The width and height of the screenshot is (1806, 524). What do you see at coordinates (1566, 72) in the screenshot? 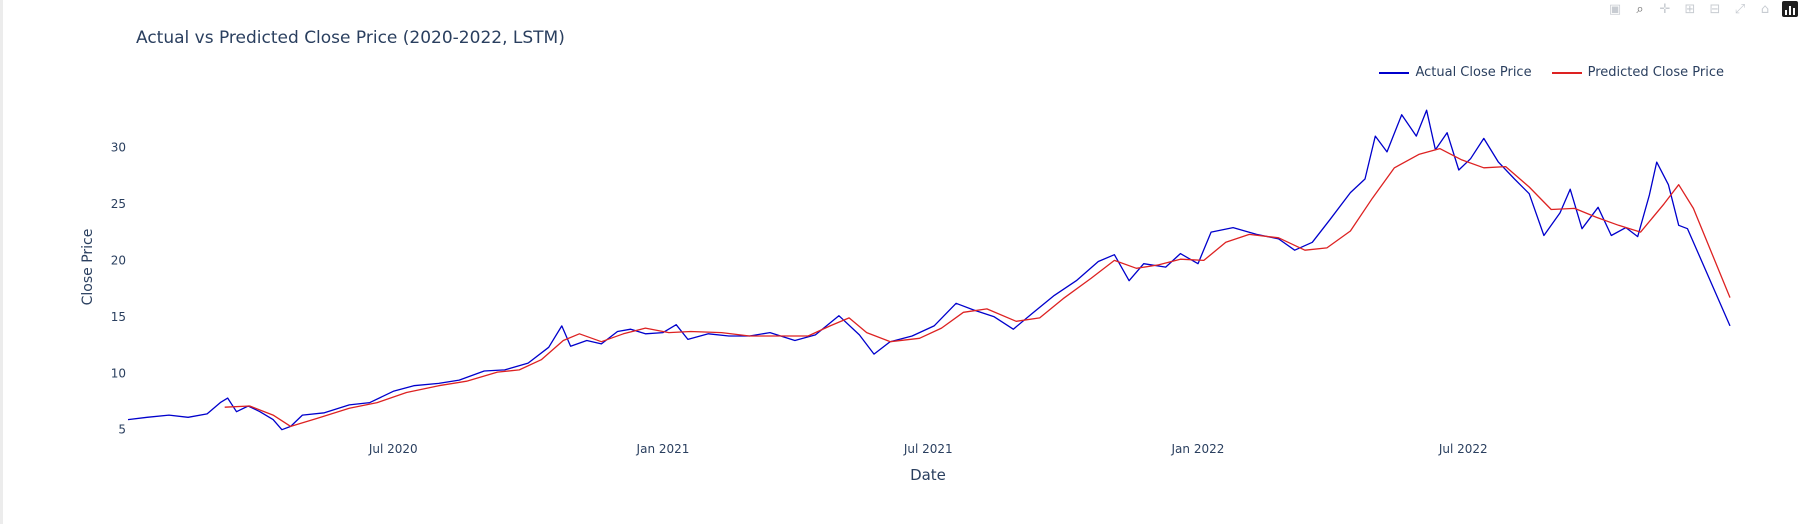
I see `legend-swatch-predicted` at bounding box center [1566, 72].